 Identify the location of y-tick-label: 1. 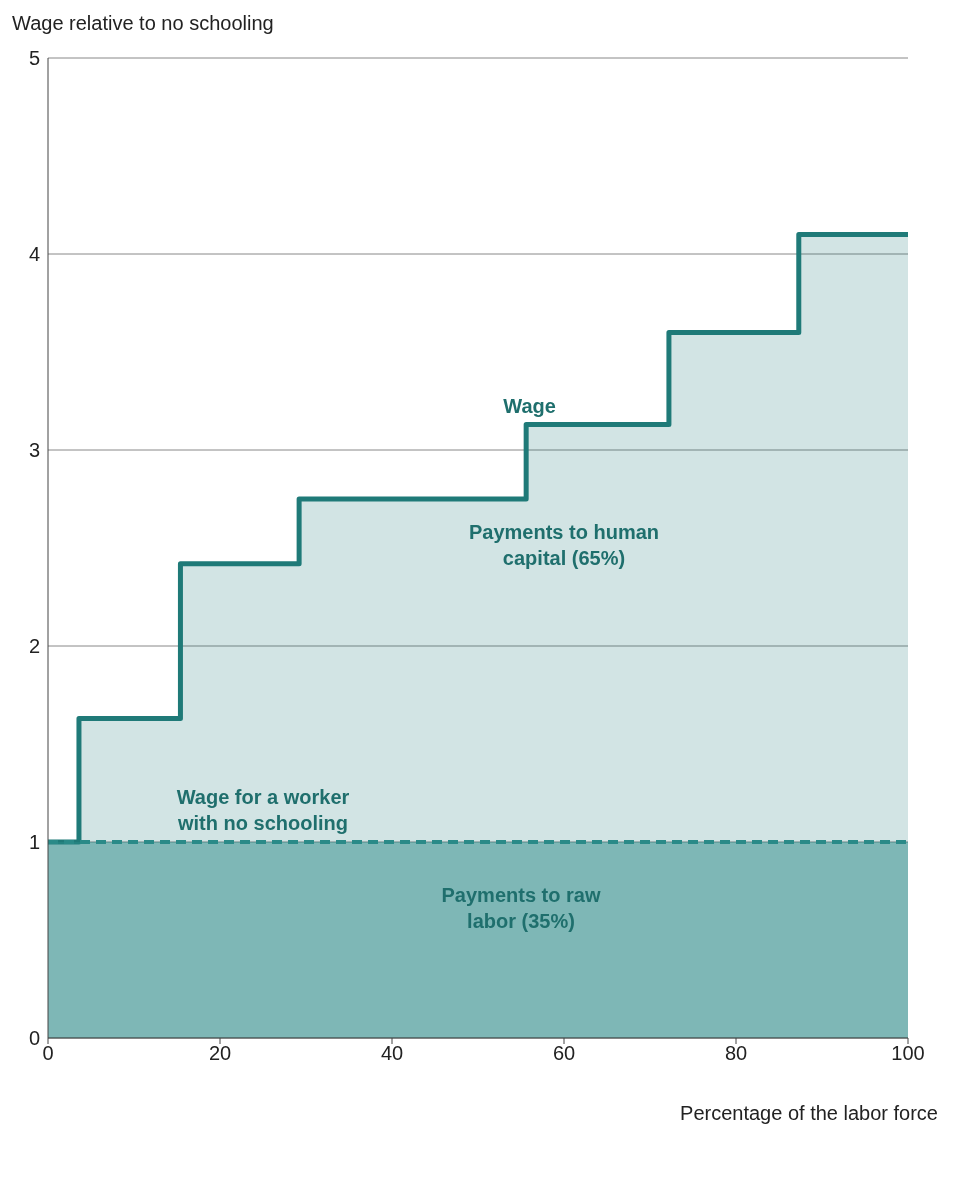
(34, 842).